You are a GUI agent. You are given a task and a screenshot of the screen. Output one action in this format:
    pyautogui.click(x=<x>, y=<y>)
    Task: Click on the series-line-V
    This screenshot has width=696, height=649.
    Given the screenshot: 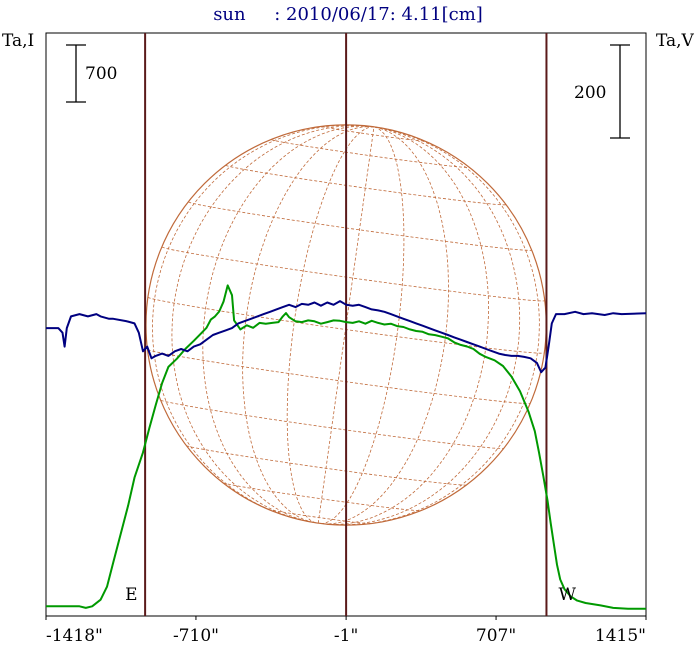 What is the action you would take?
    pyautogui.click(x=346, y=337)
    